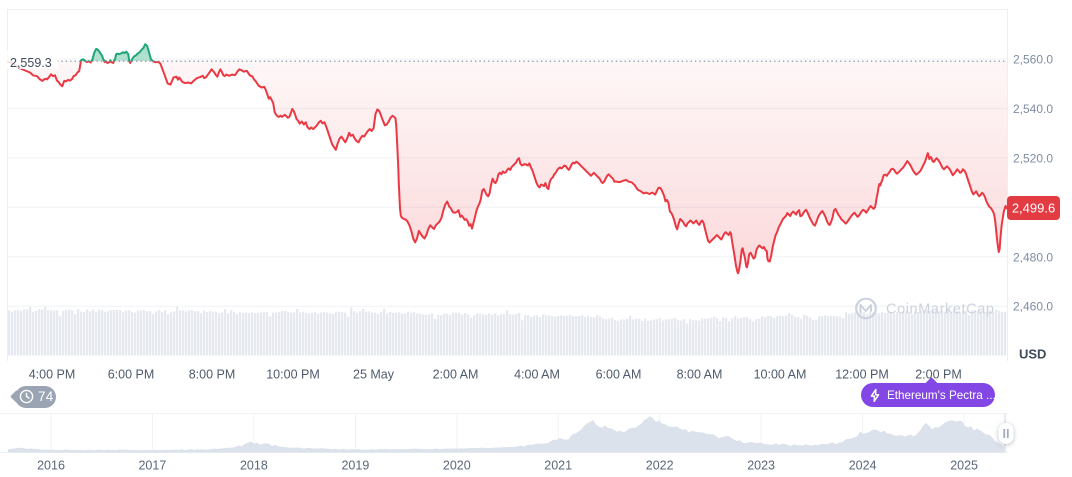 This screenshot has width=1072, height=477. Describe the element at coordinates (31, 63) in the screenshot. I see `svg-text: 2,559.3` at that location.